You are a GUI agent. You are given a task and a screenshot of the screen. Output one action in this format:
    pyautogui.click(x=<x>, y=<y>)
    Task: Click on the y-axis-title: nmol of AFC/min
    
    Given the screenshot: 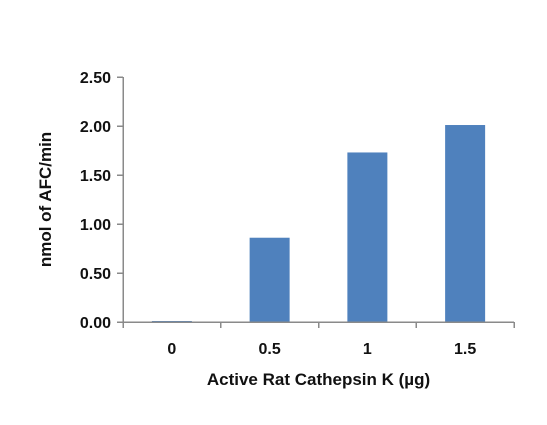 What is the action you would take?
    pyautogui.click(x=45, y=199)
    